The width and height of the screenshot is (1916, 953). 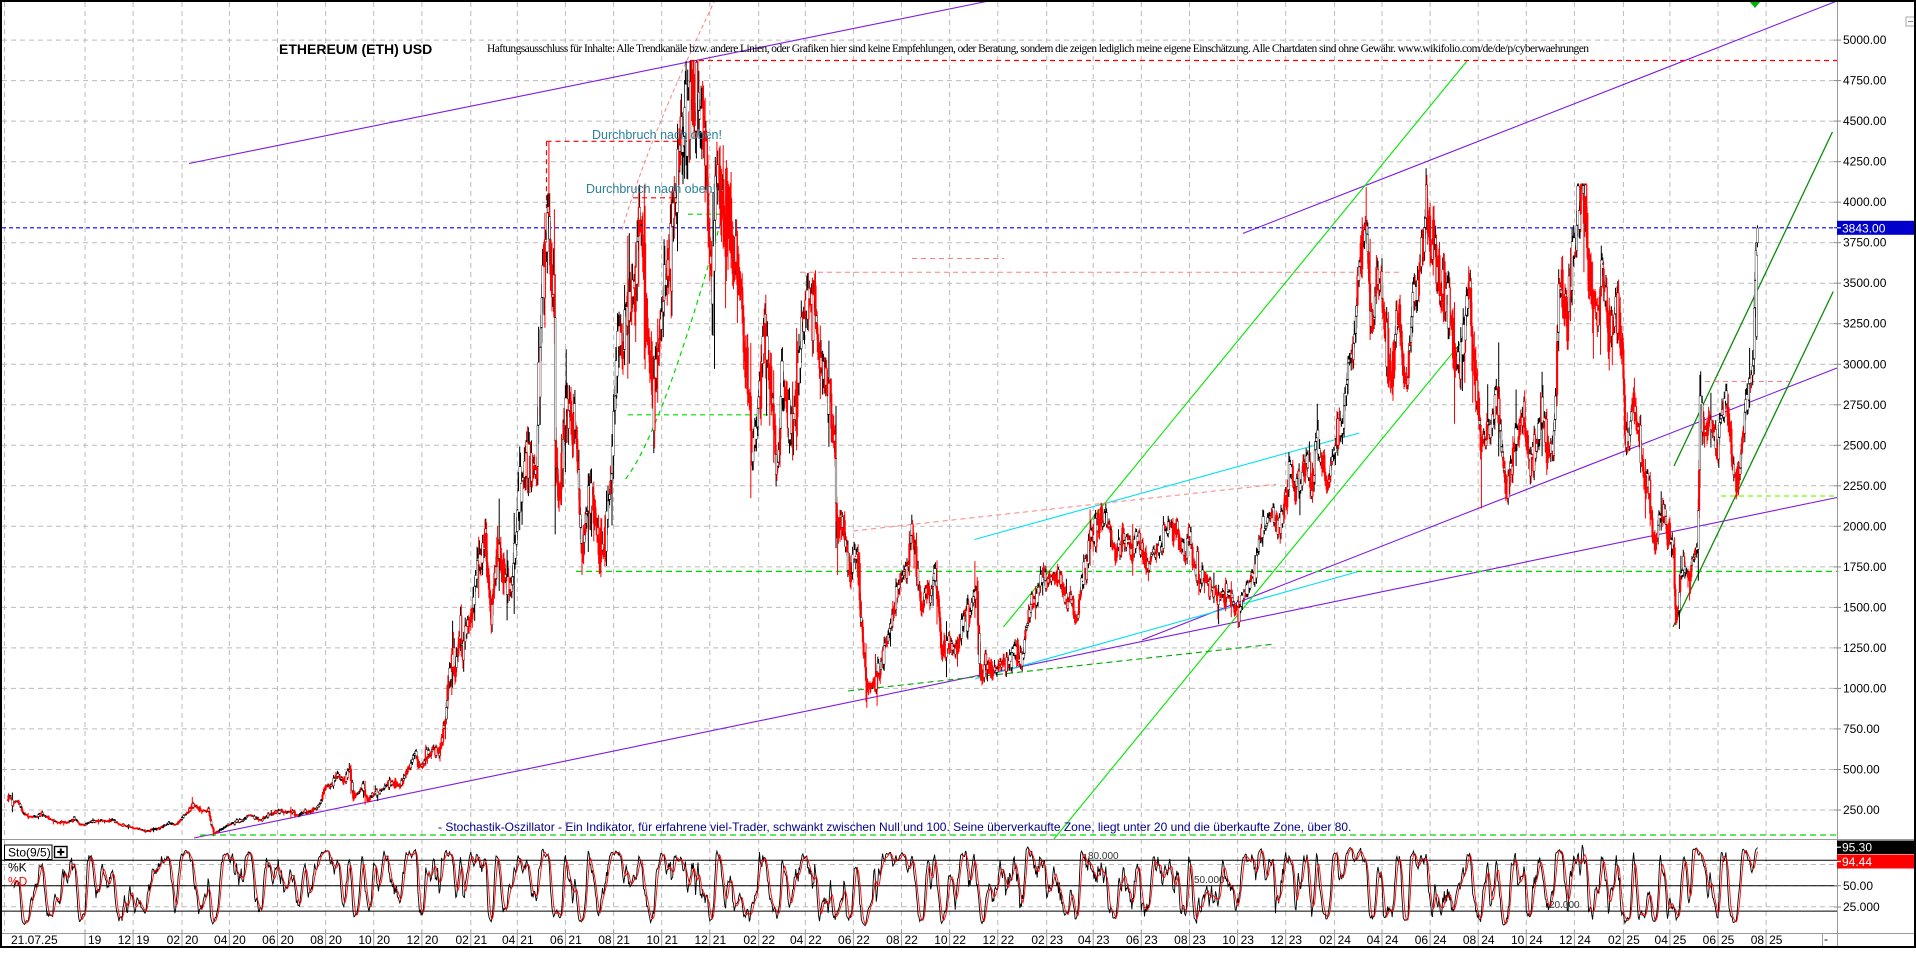 I want to click on svg-text: 3000.00, so click(x=1865, y=364).